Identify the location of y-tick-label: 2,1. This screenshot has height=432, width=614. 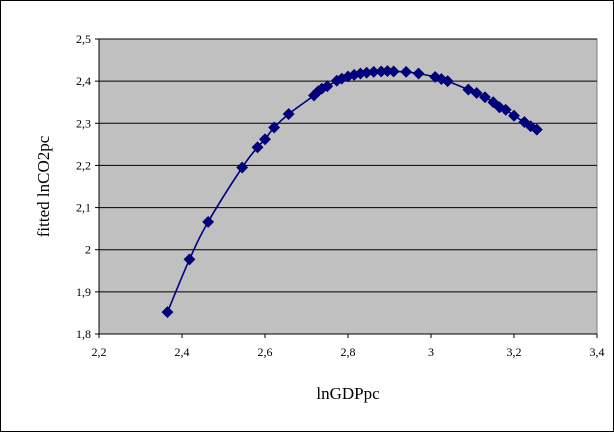
(83, 208).